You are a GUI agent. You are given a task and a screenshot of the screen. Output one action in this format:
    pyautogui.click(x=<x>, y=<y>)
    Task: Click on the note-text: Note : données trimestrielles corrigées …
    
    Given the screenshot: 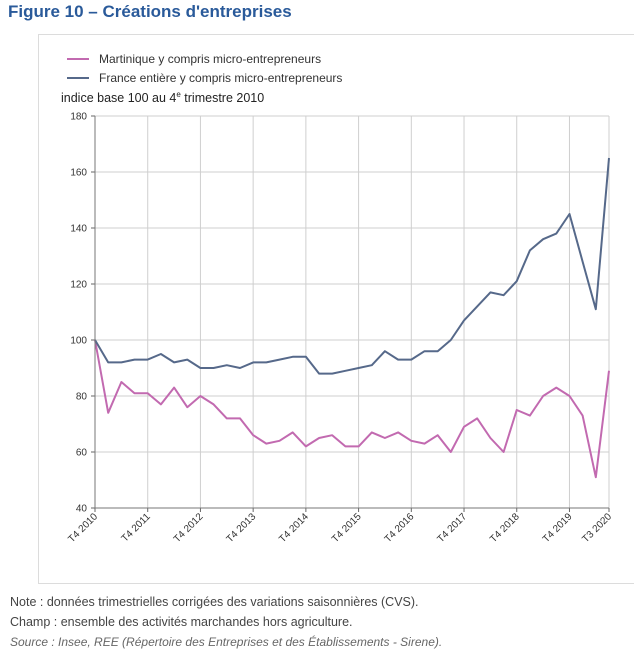 What is the action you would take?
    pyautogui.click(x=214, y=602)
    